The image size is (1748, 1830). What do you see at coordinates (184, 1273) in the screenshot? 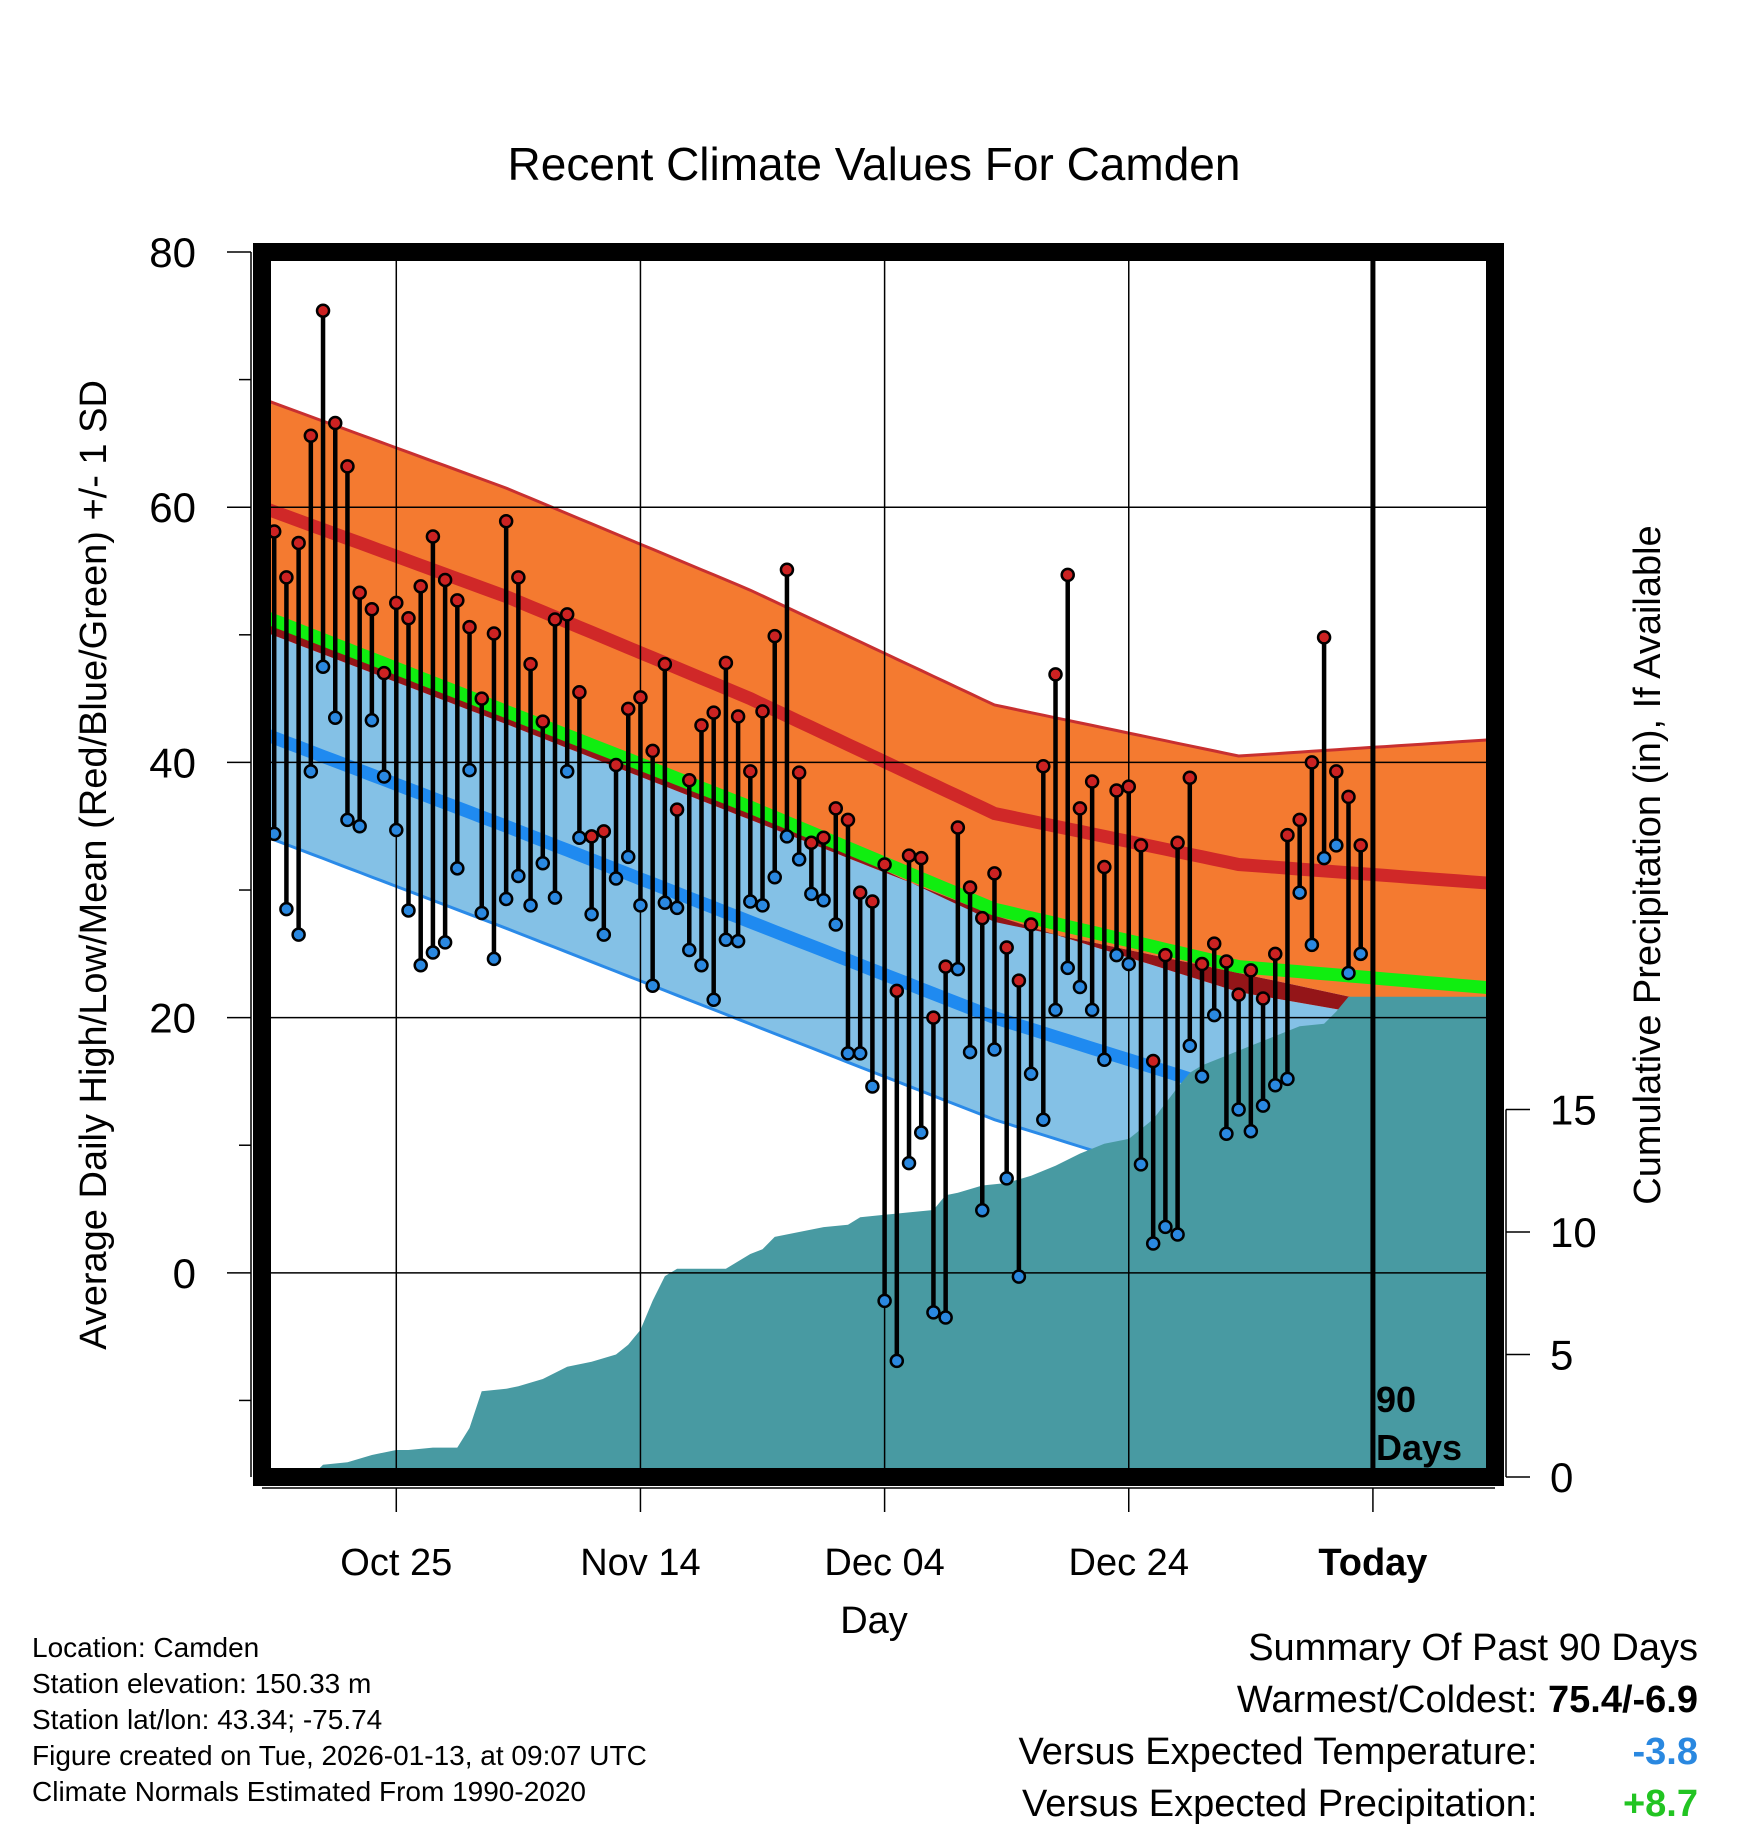
I see `left-axis-tick-label: 0` at bounding box center [184, 1273].